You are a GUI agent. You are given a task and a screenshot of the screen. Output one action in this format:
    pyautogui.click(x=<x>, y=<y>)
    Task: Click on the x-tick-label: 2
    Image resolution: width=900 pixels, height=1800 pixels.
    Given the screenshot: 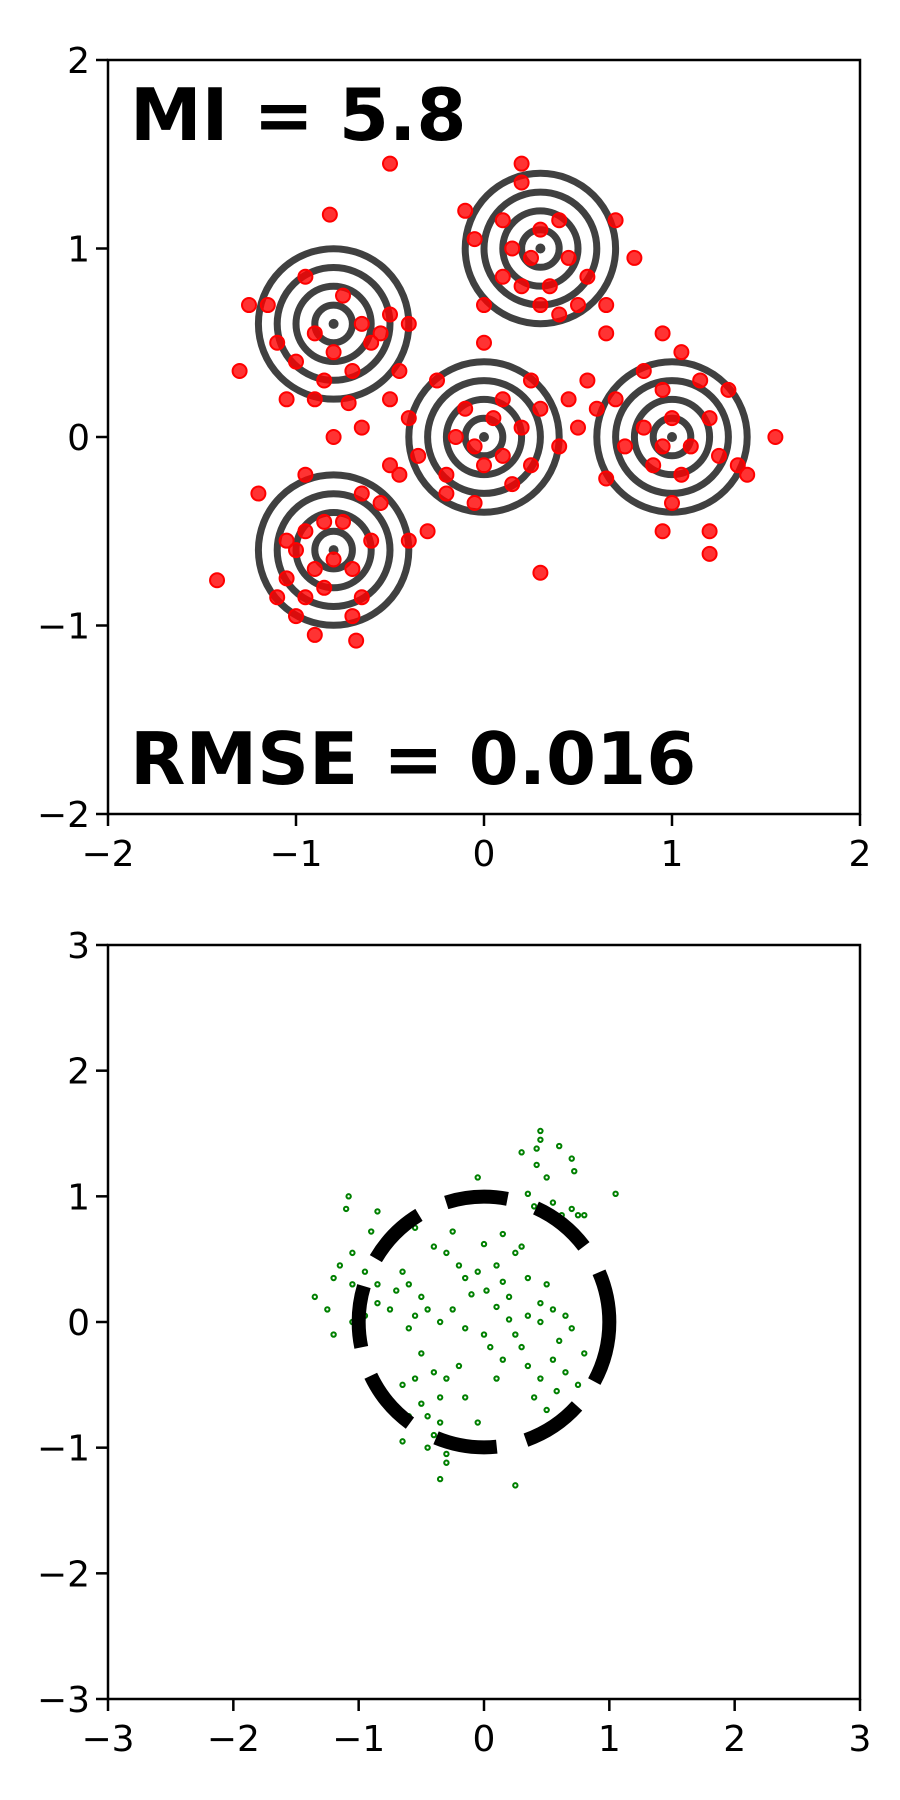 What is the action you would take?
    pyautogui.click(x=734, y=1739)
    